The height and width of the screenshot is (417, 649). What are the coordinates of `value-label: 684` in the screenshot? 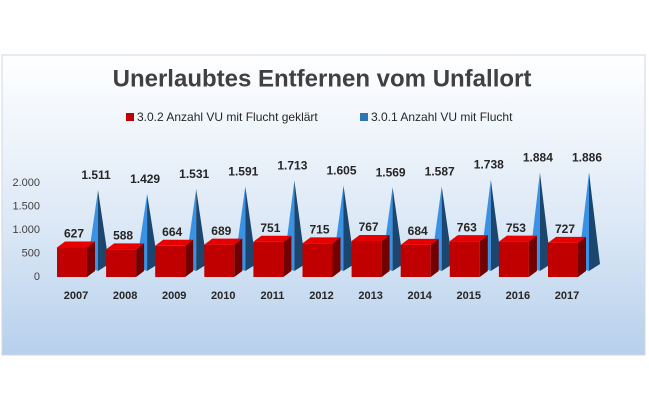 It's located at (418, 231).